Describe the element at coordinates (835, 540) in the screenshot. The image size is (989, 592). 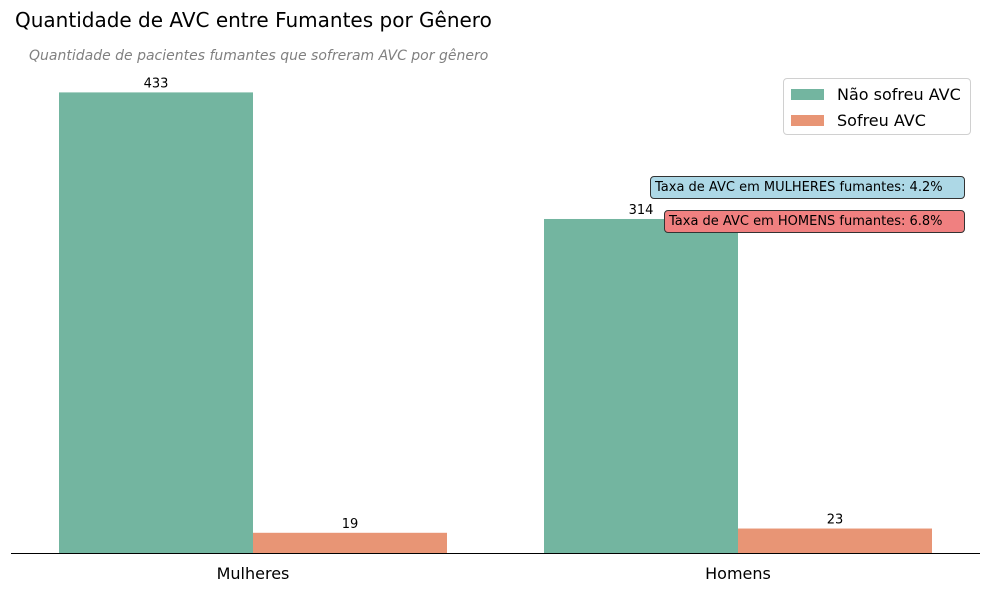
I see `bar-sofreu-homens` at that location.